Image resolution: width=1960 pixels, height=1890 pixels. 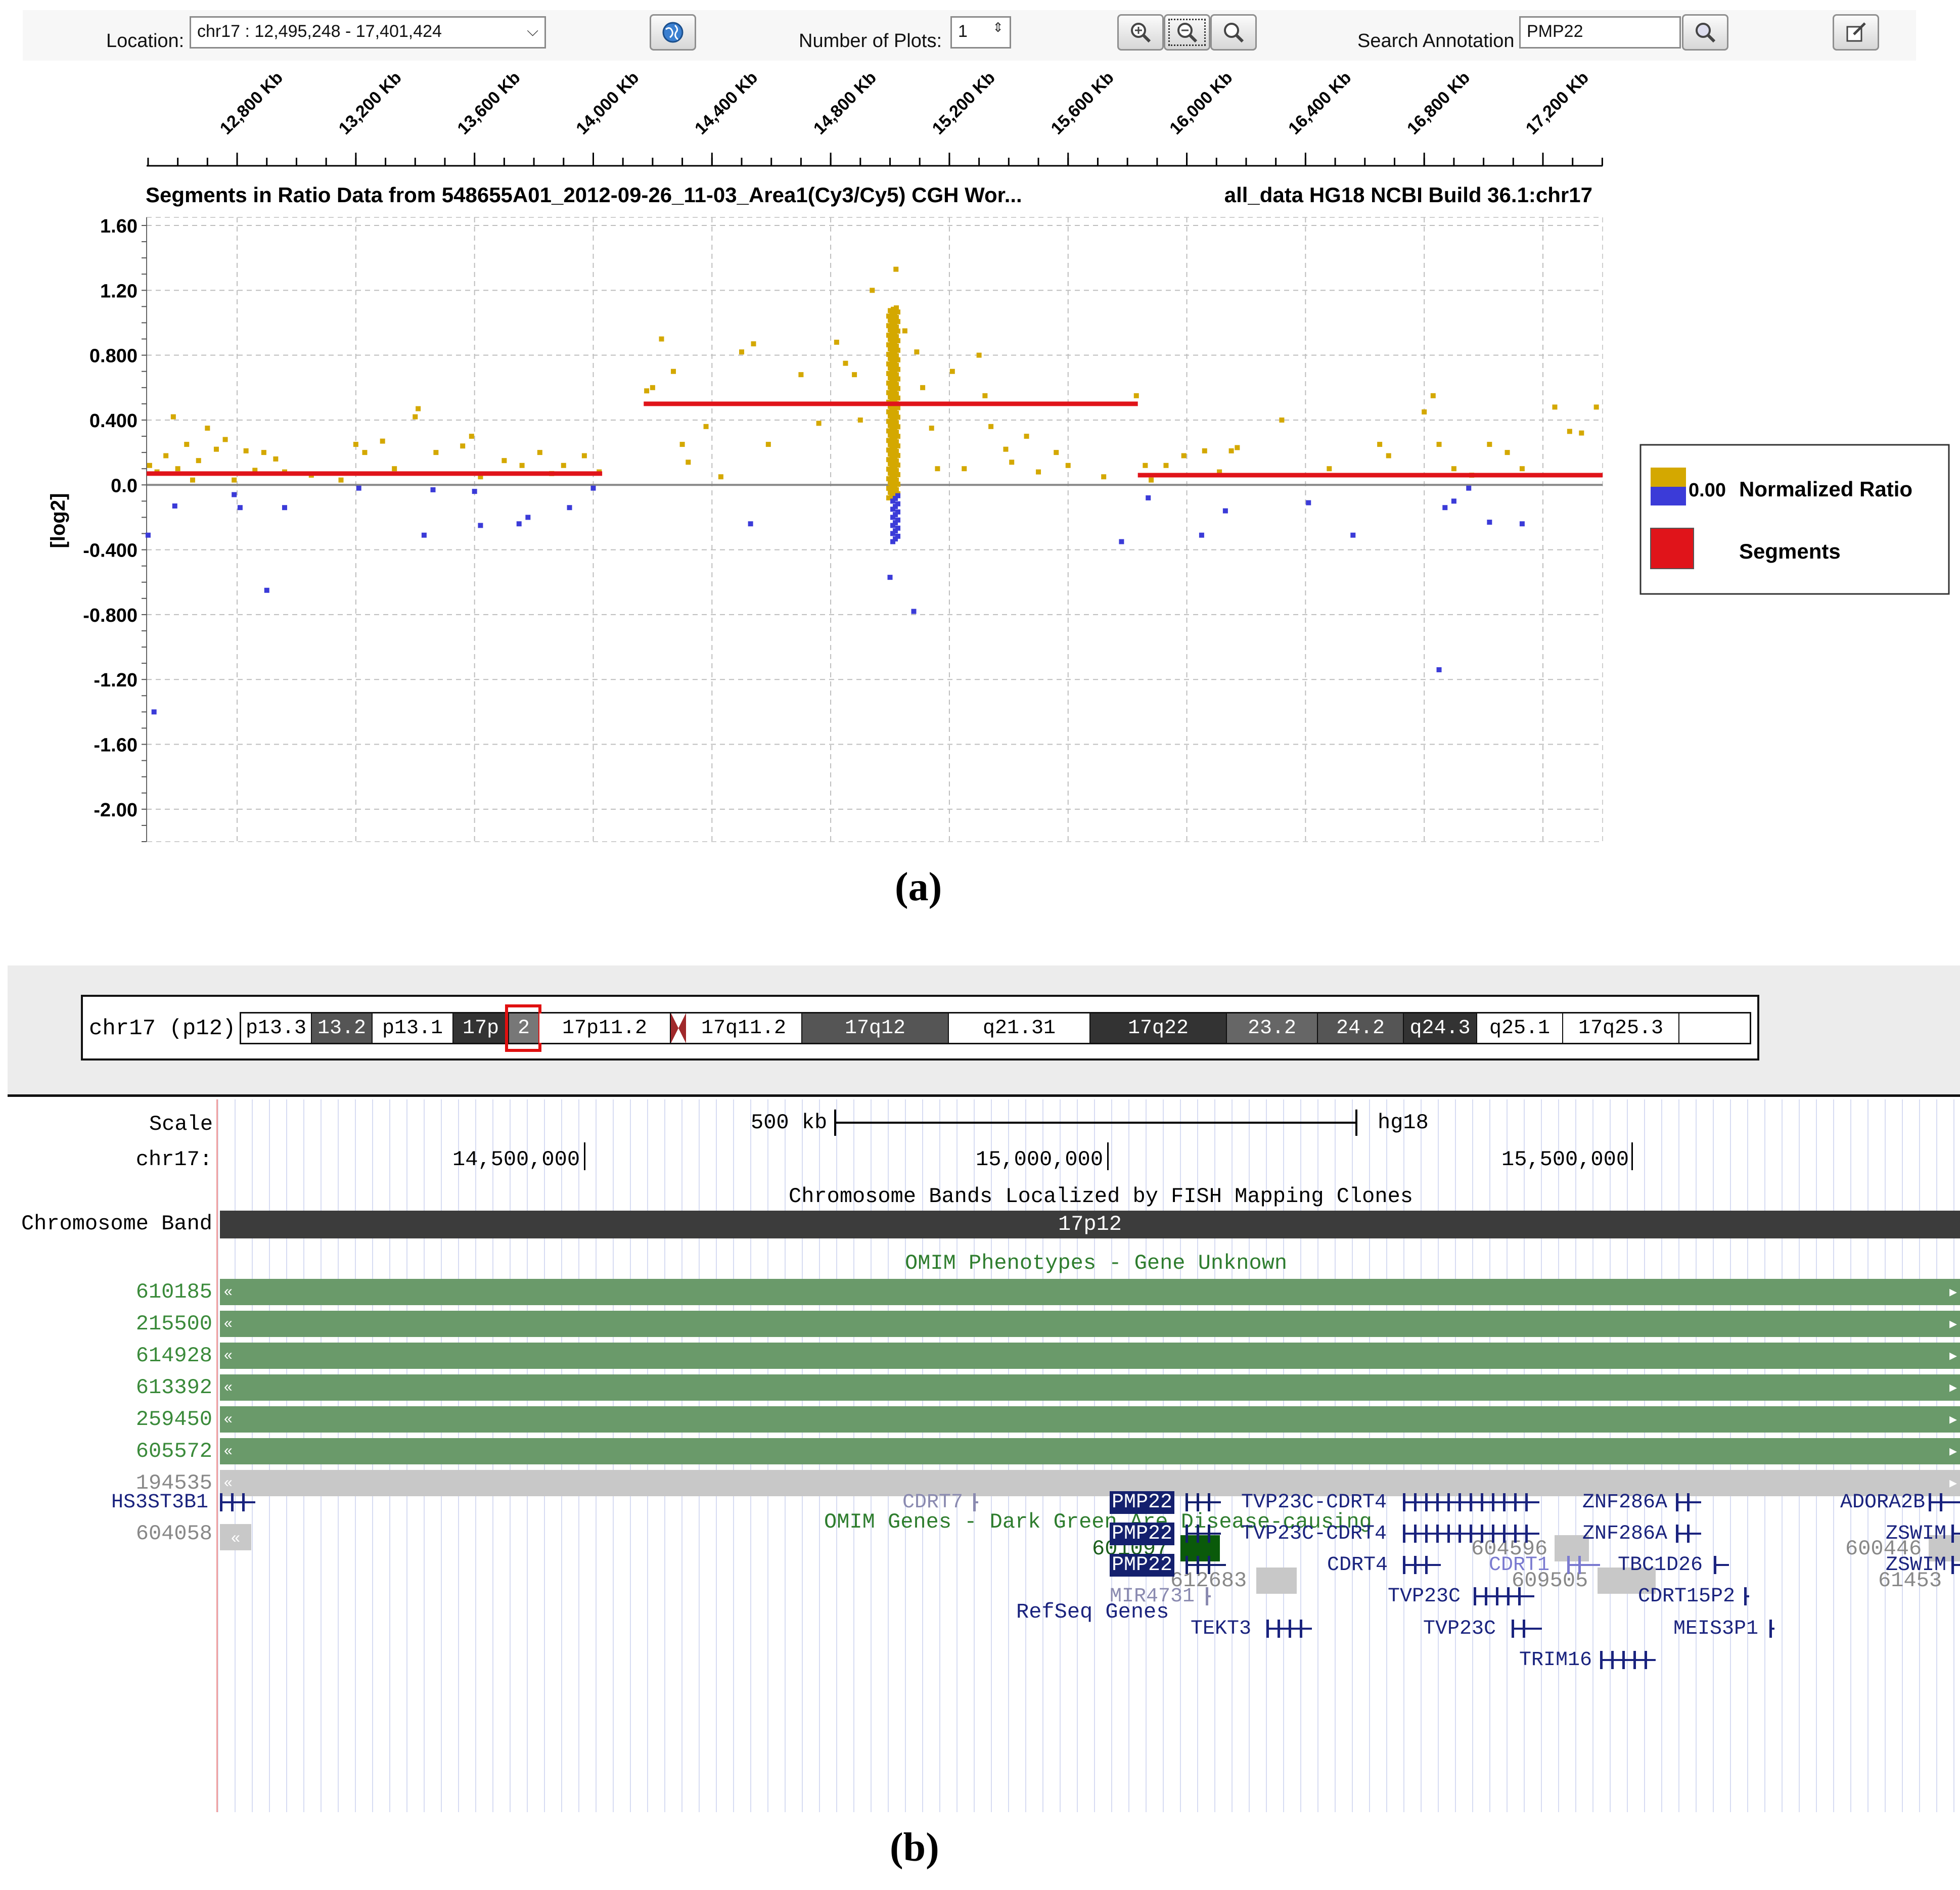 I want to click on search-annotation-input: PMP22, so click(x=1600, y=32).